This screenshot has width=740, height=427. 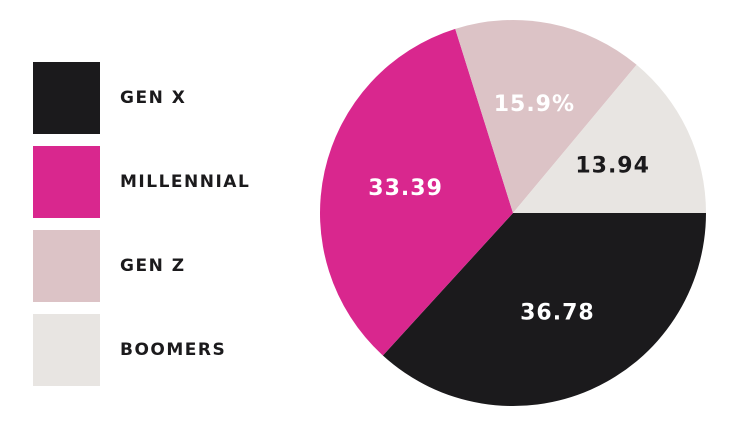 What do you see at coordinates (153, 266) in the screenshot?
I see `legend-label: GEN Z` at bounding box center [153, 266].